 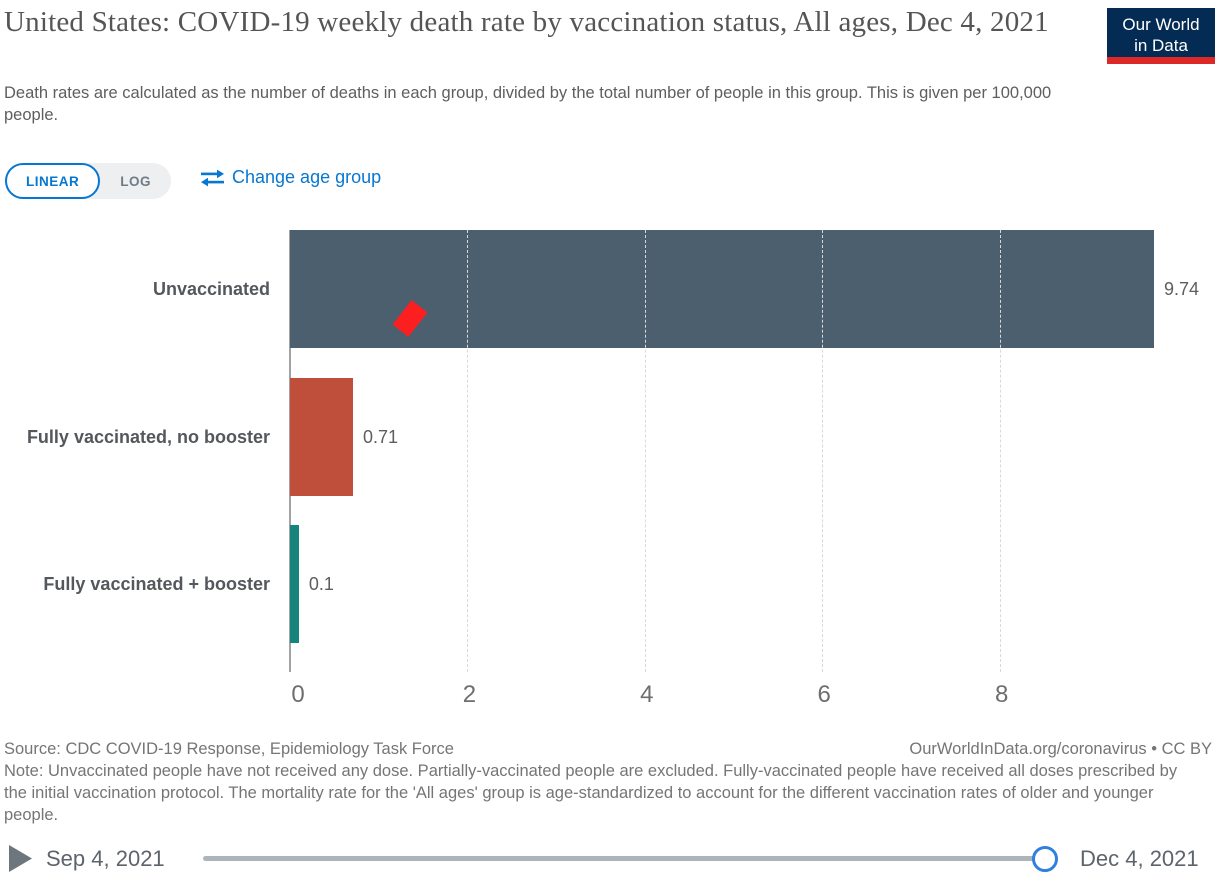 I want to click on y-axis-line, so click(x=290, y=451).